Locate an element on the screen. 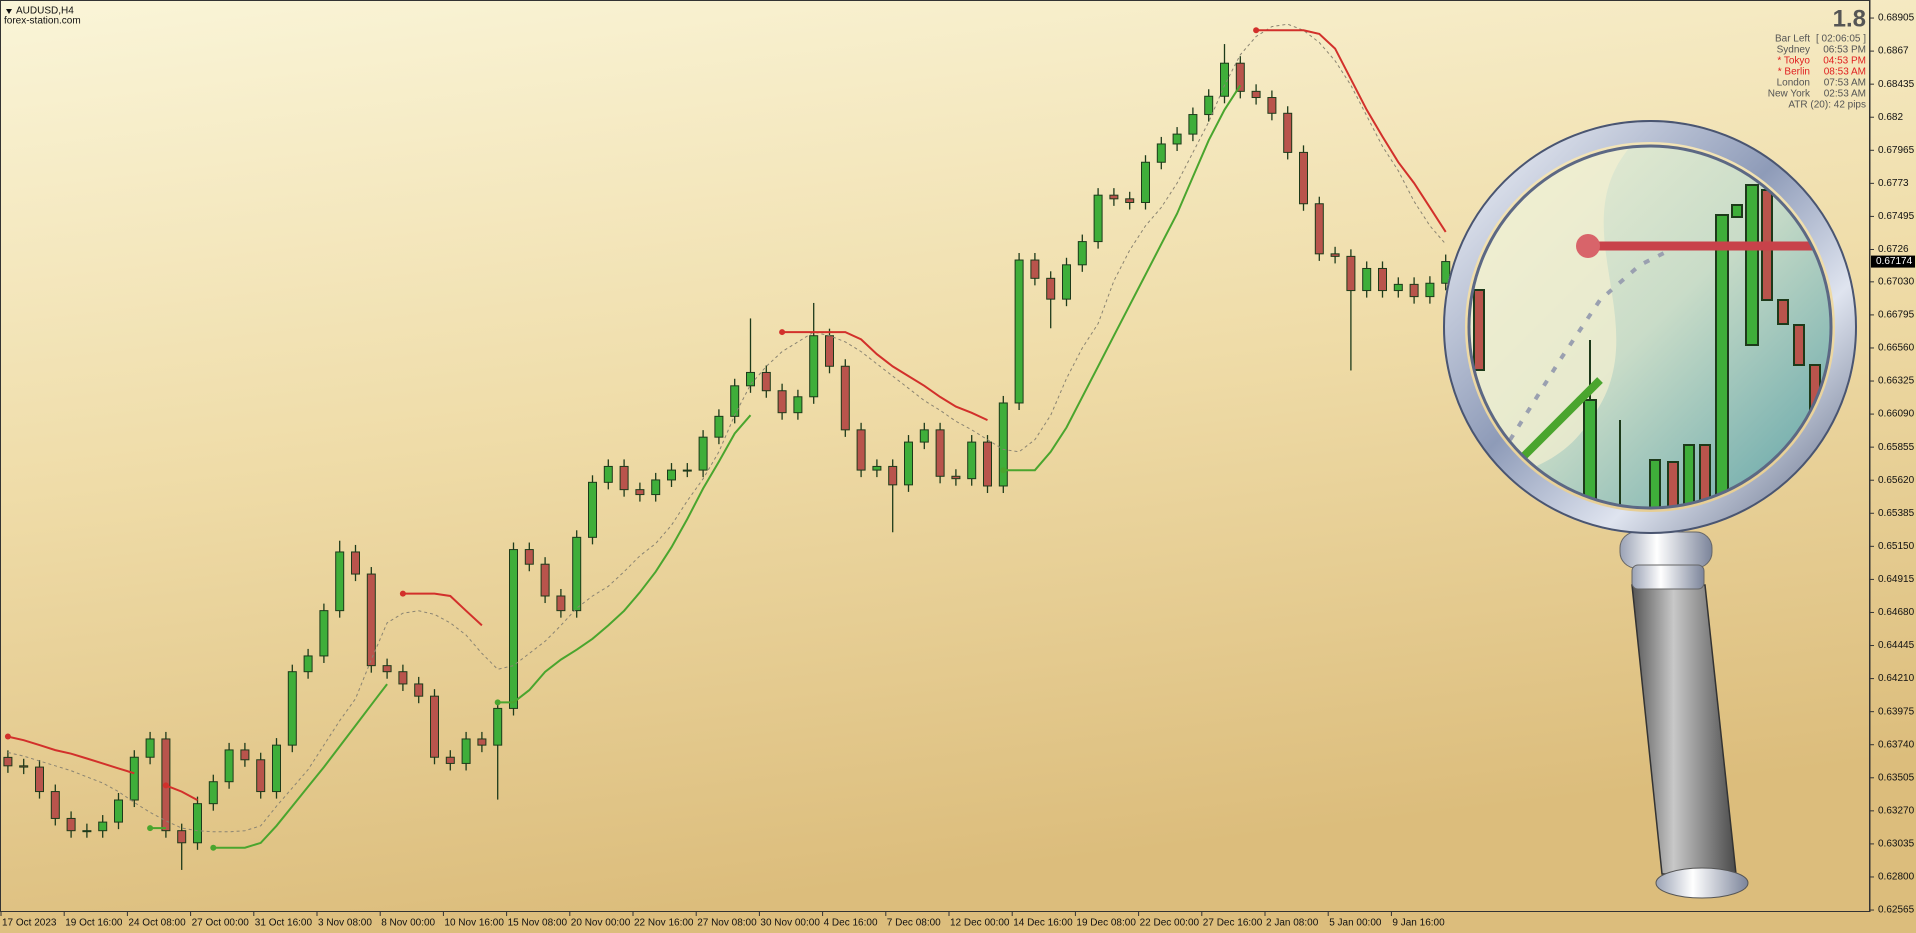 This screenshot has height=933, width=1916. info-label: New York is located at coordinates (1789, 94).